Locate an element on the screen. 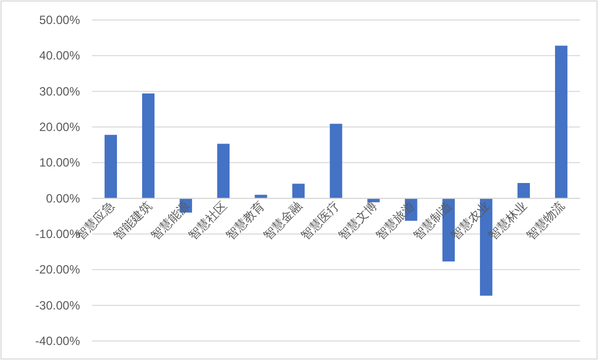  y-tick-label: 20.00% is located at coordinates (59, 127).